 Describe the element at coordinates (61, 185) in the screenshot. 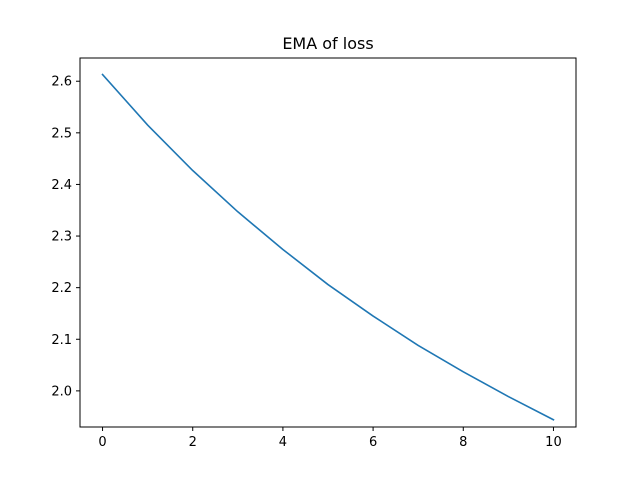

I see `y-tick-label: 2.4` at that location.